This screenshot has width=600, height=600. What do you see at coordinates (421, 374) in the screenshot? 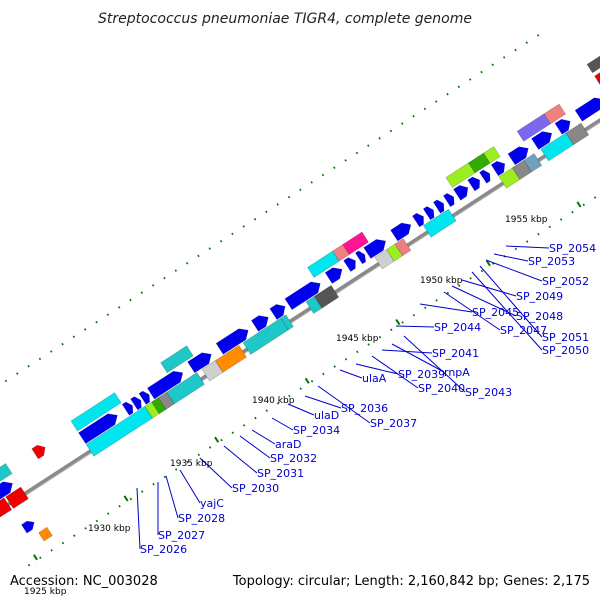
I see `gene-label: SP_2039` at bounding box center [421, 374].